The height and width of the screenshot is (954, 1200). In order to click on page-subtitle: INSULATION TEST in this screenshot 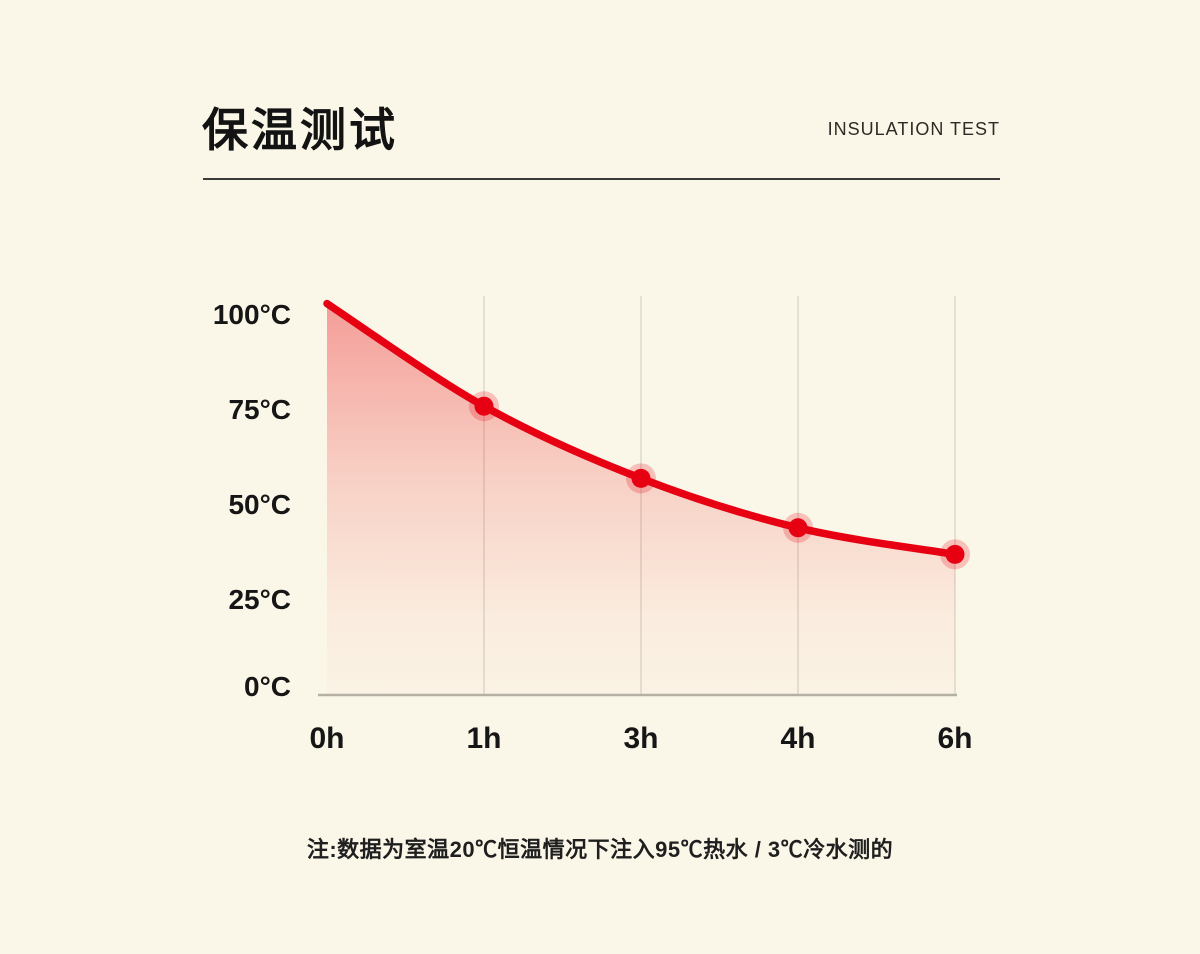, I will do `click(913, 129)`.